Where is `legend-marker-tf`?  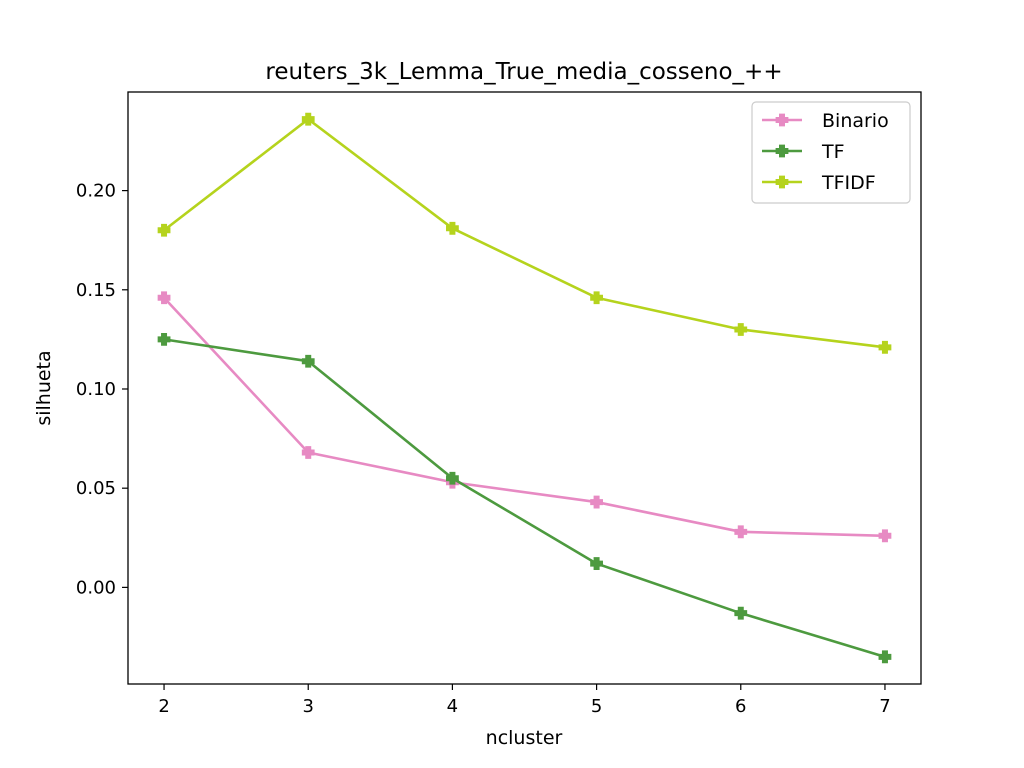
legend-marker-tf is located at coordinates (782, 151).